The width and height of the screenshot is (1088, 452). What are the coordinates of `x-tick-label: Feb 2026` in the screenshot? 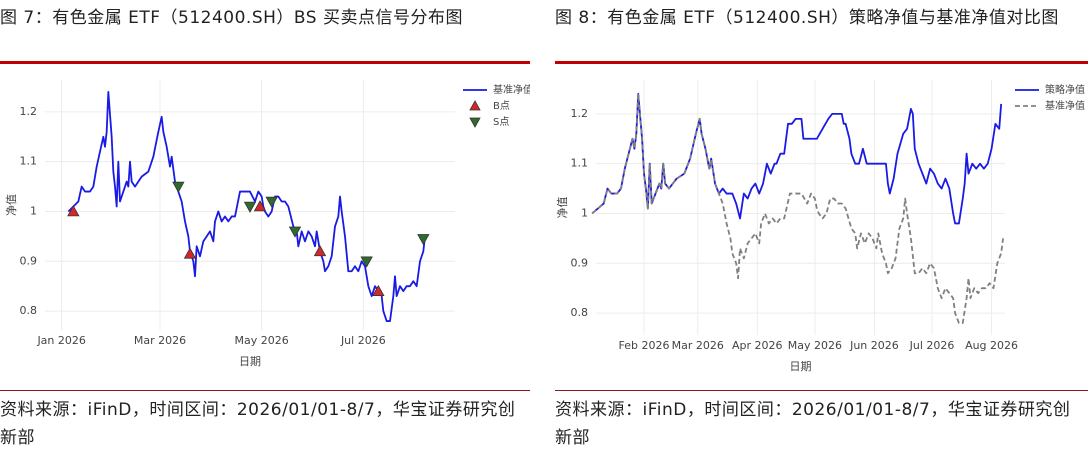 It's located at (644, 345).